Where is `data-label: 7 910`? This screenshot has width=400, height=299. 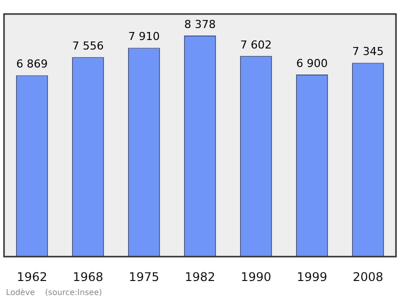
data-label: 7 910 is located at coordinates (144, 37).